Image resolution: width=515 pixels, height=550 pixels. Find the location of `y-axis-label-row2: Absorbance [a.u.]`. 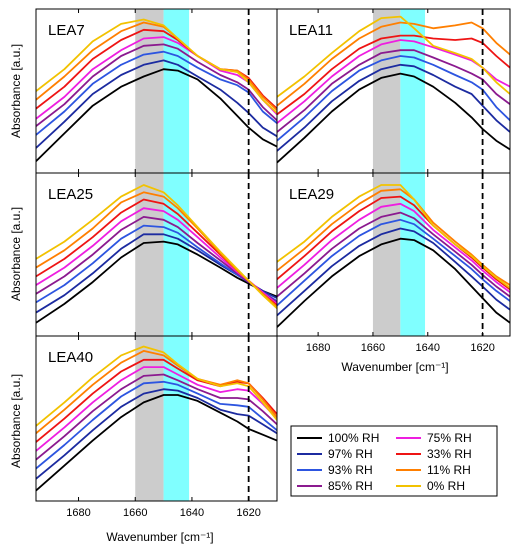

y-axis-label-row2: Absorbance [a.u.] is located at coordinates (16, 254).